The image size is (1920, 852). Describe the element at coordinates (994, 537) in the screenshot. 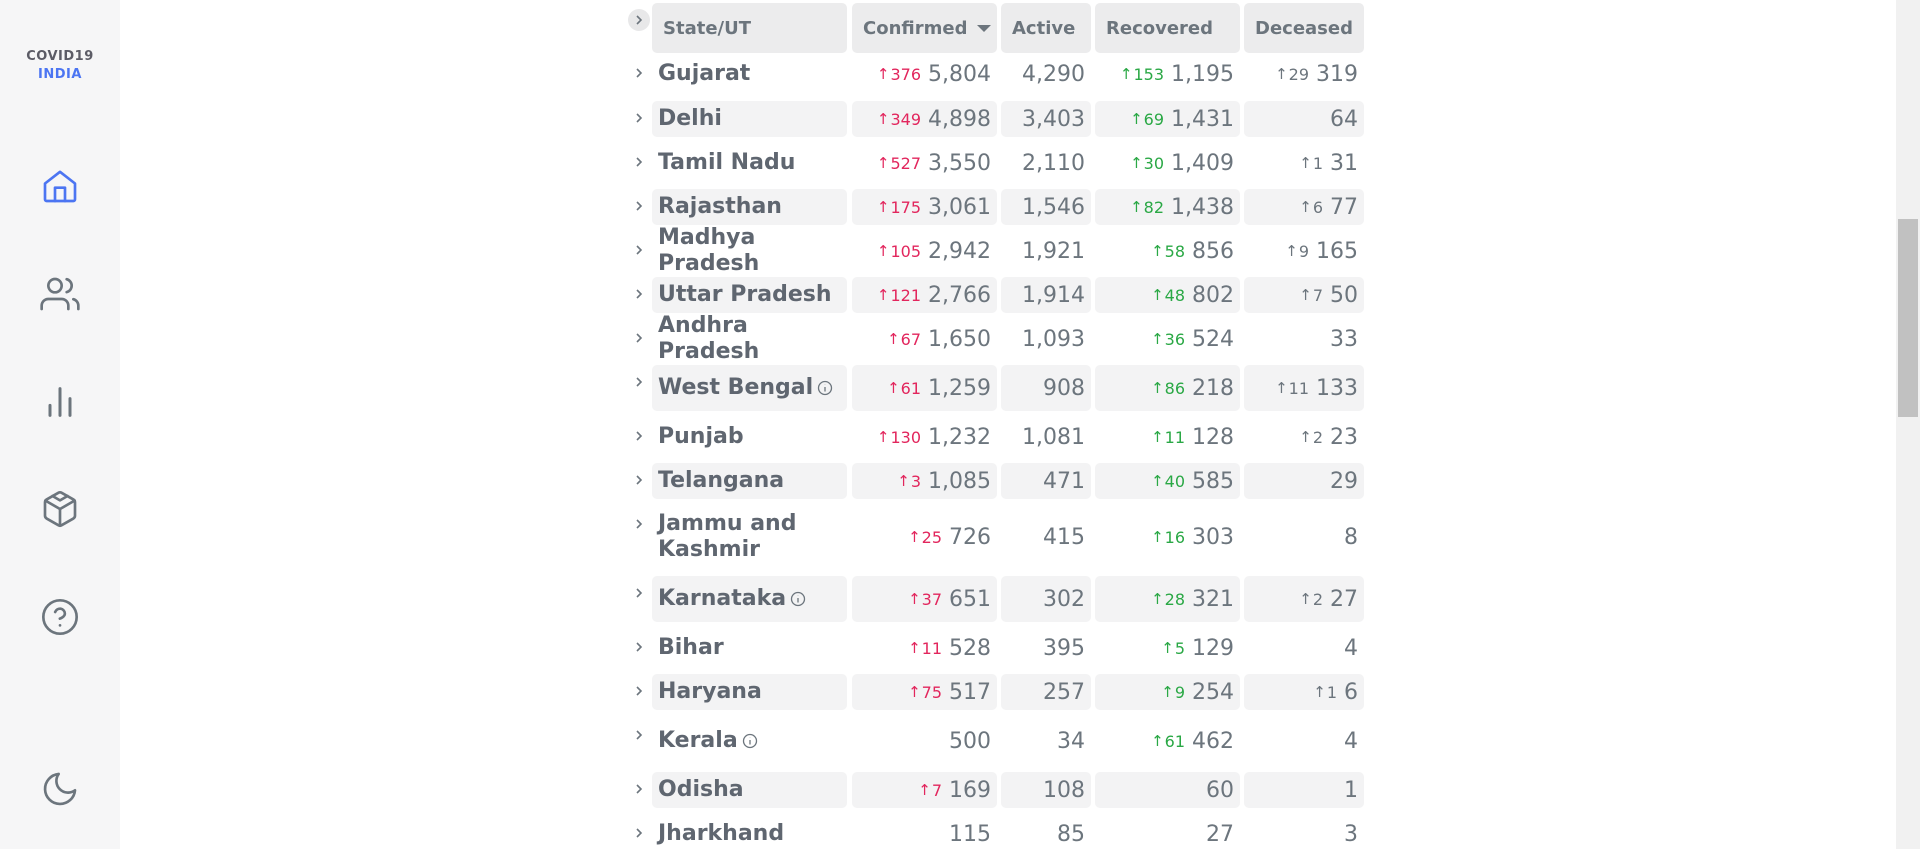

I see `table-row: Jammu and Kashmir ↑ 25 726 415 ↑ 16 303 8` at that location.